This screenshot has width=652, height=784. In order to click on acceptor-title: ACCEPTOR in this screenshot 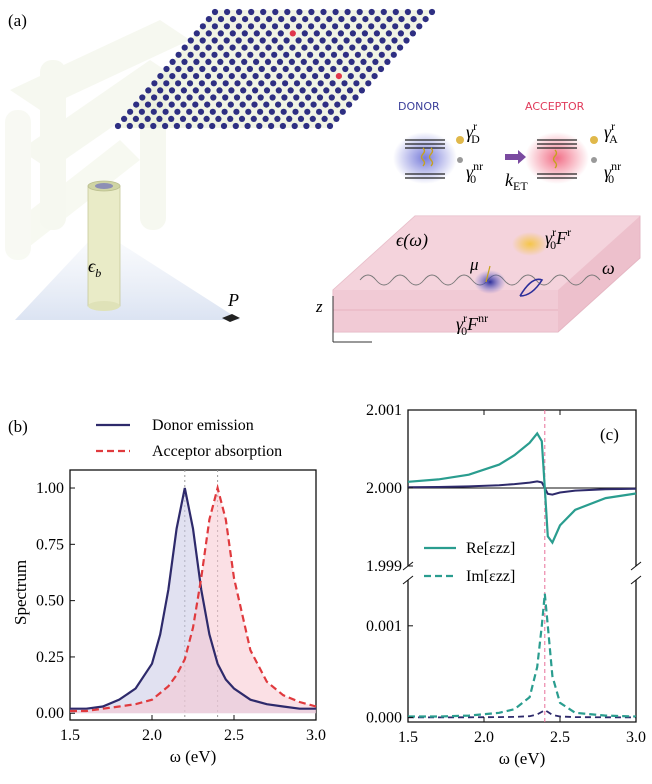, I will do `click(555, 106)`.